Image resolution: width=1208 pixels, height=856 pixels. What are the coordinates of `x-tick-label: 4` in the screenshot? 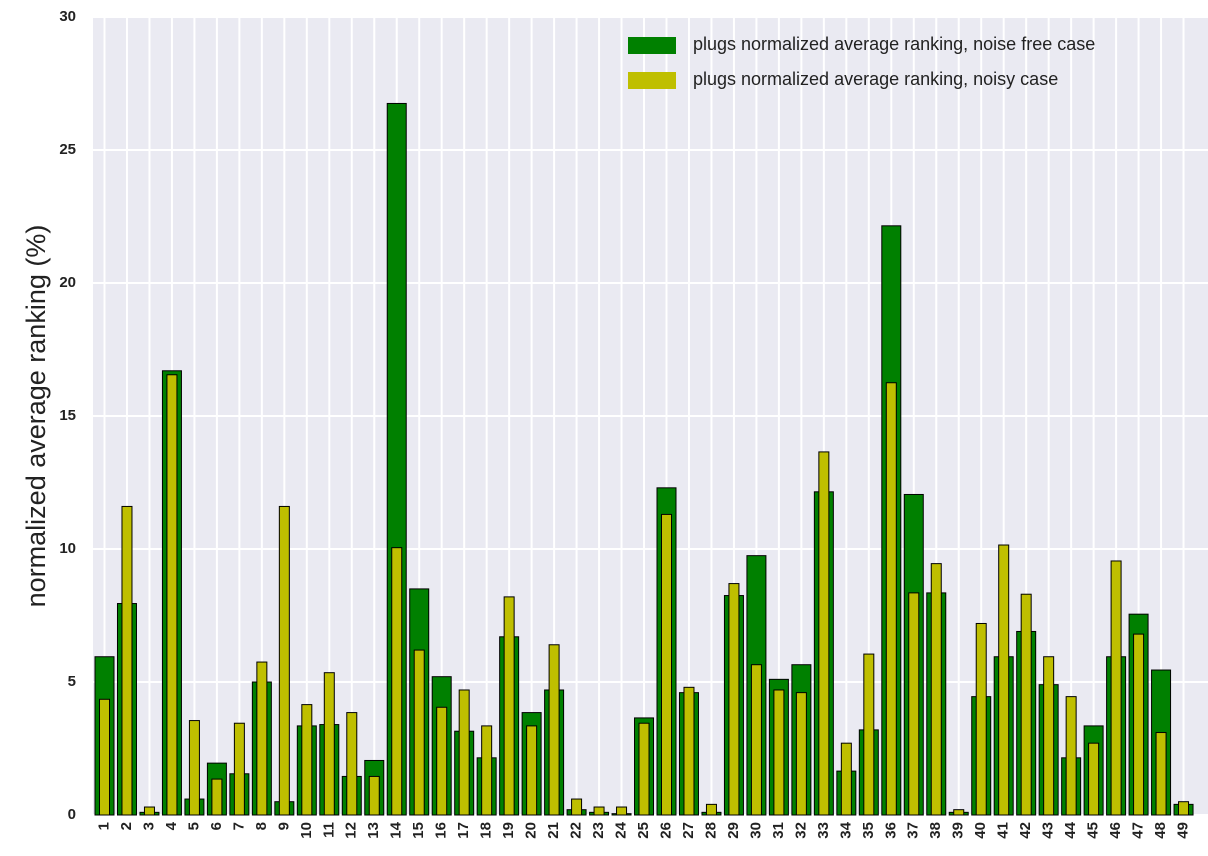 It's located at (171, 825).